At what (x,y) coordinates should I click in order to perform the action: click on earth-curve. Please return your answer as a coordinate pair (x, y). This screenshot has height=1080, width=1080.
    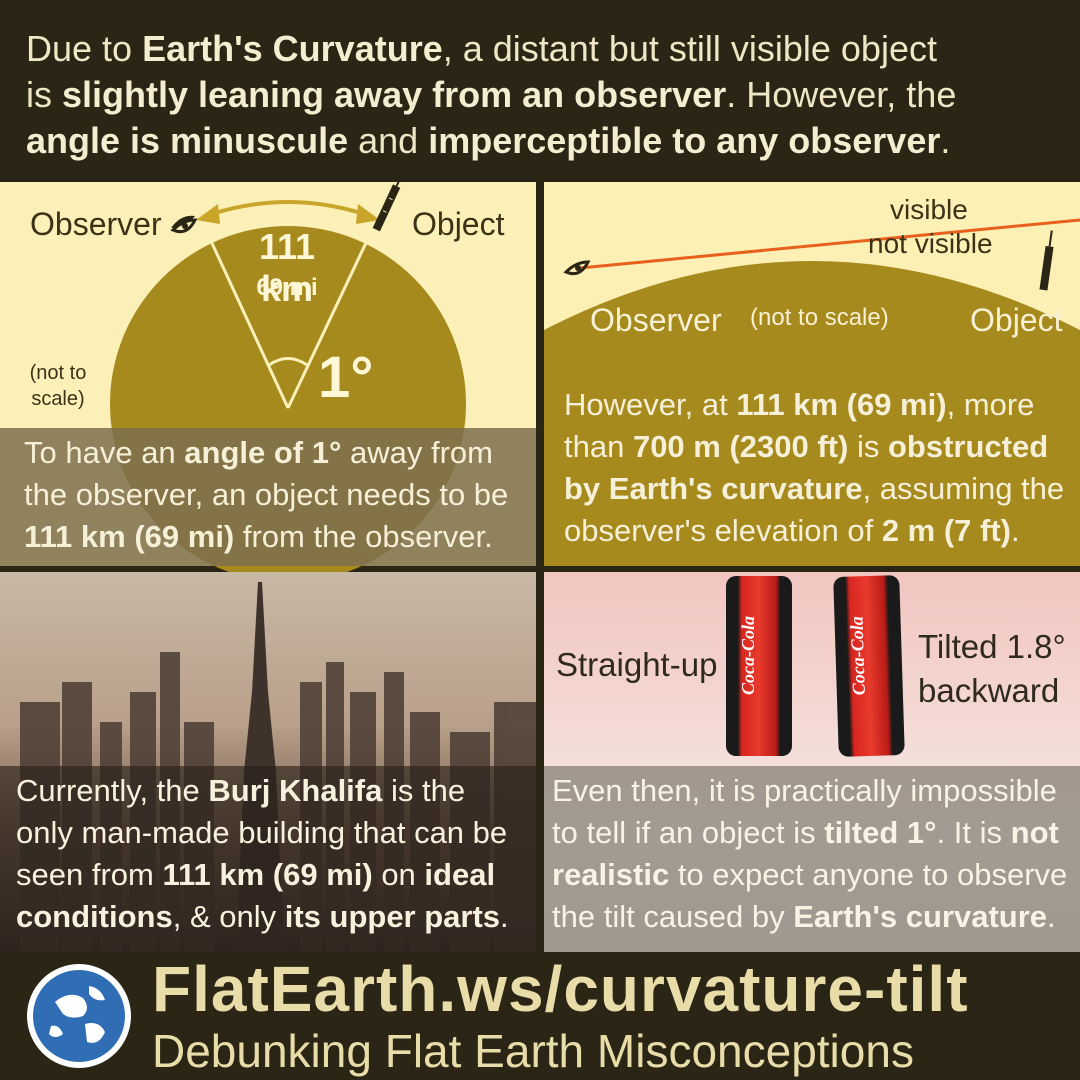
    Looking at the image, I should click on (812, 413).